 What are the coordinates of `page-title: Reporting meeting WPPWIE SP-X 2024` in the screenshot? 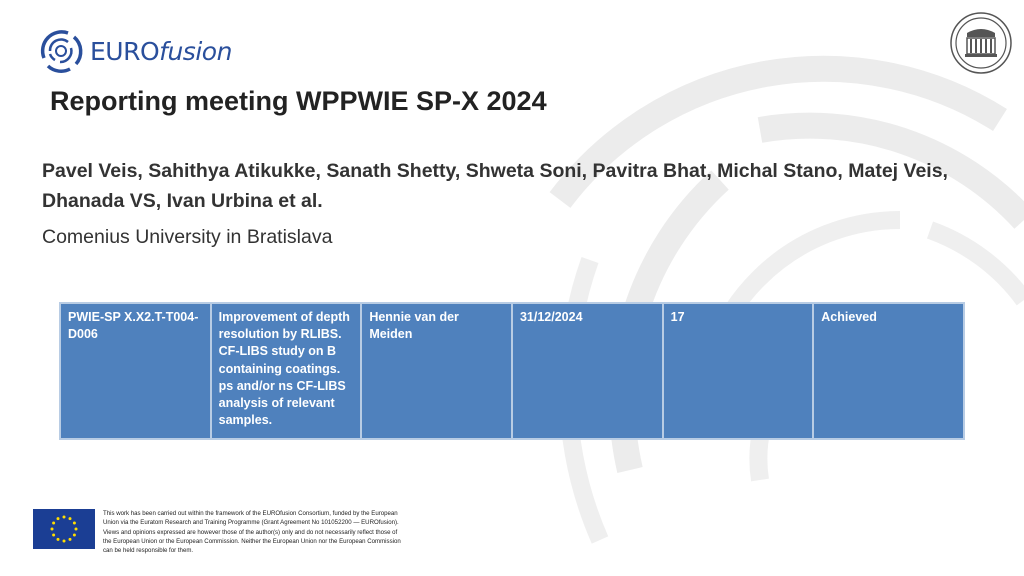 It's located at (298, 101).